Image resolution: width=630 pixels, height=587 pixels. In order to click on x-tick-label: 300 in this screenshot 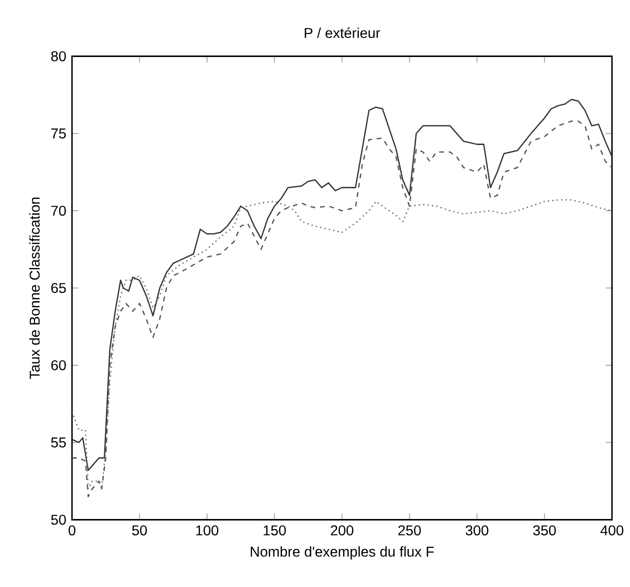, I will do `click(477, 530)`.